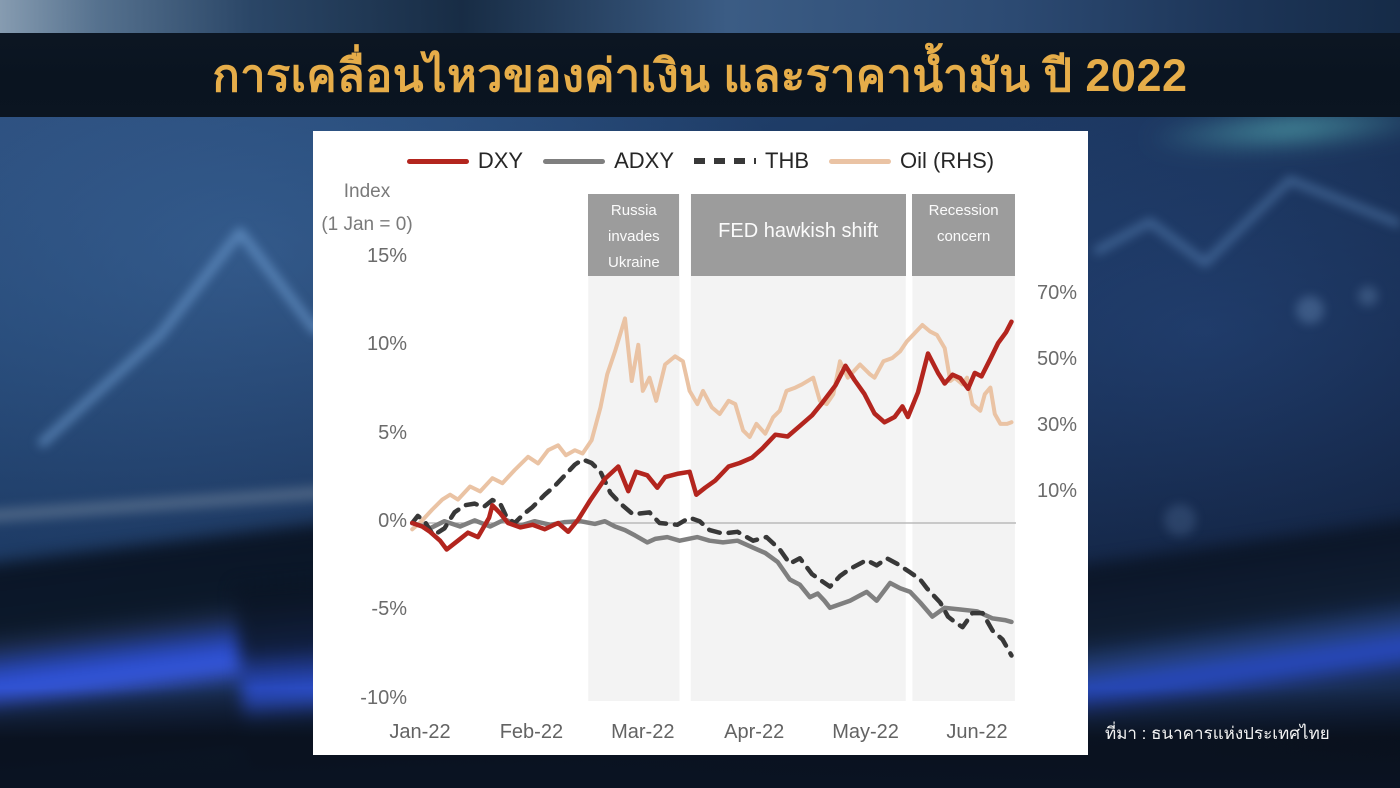 The height and width of the screenshot is (788, 1400). What do you see at coordinates (977, 732) in the screenshot?
I see `tick-label: Jun-22` at bounding box center [977, 732].